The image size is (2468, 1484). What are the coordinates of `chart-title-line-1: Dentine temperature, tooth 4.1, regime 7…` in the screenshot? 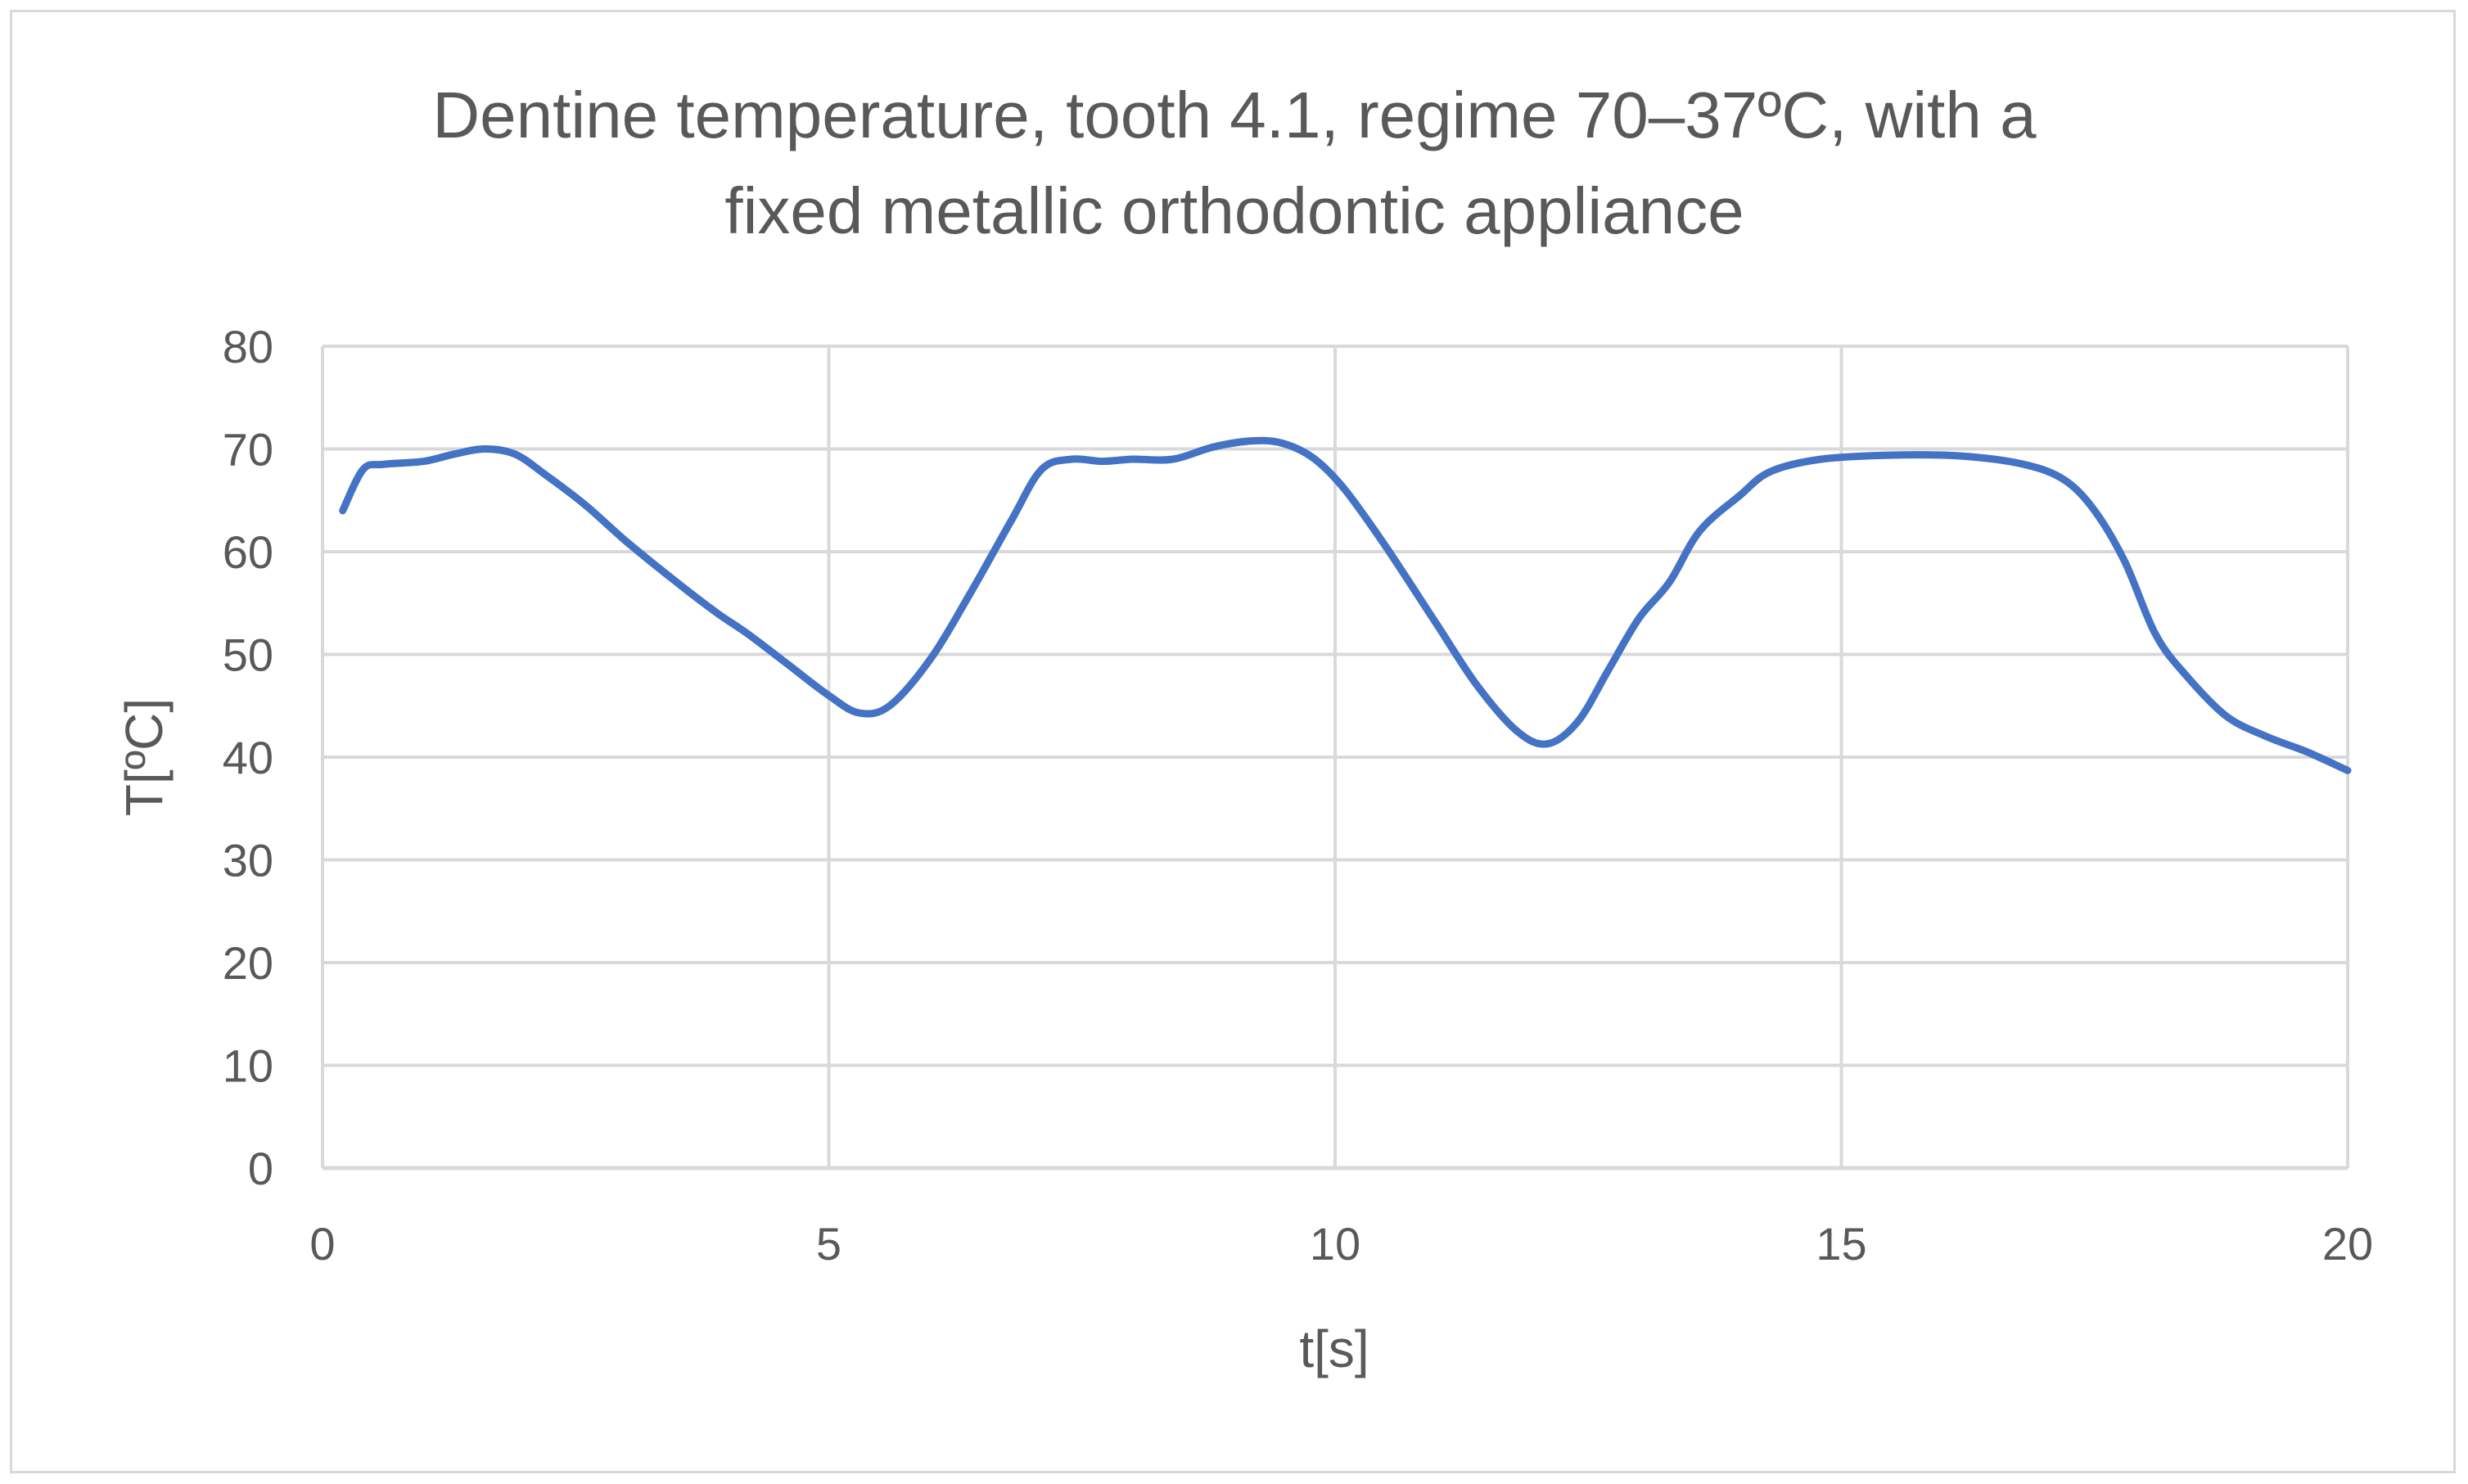 It's located at (1234, 115).